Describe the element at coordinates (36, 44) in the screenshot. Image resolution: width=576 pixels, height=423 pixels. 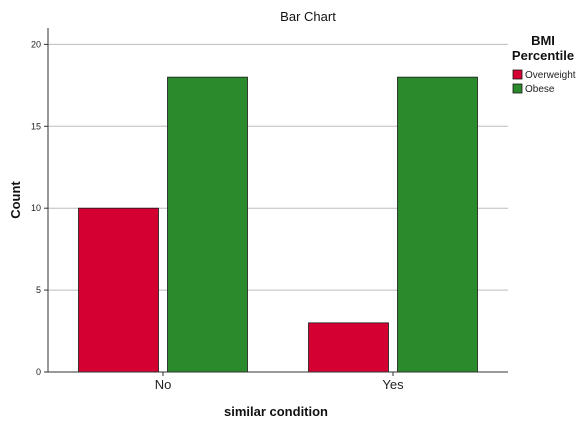
I see `y-tick-label: 20` at that location.